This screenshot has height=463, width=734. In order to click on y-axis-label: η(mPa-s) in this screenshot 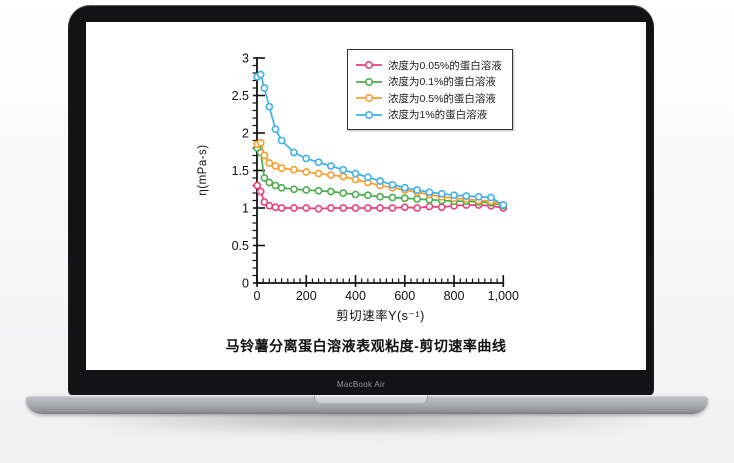, I will do `click(203, 170)`.